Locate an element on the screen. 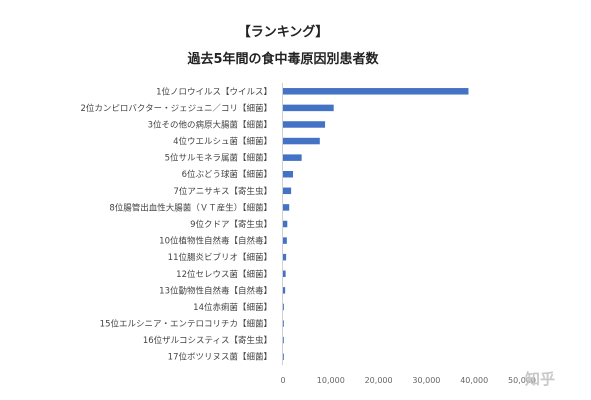  category-label: 17位ボツリヌス菌【細菌】 is located at coordinates (220, 357).